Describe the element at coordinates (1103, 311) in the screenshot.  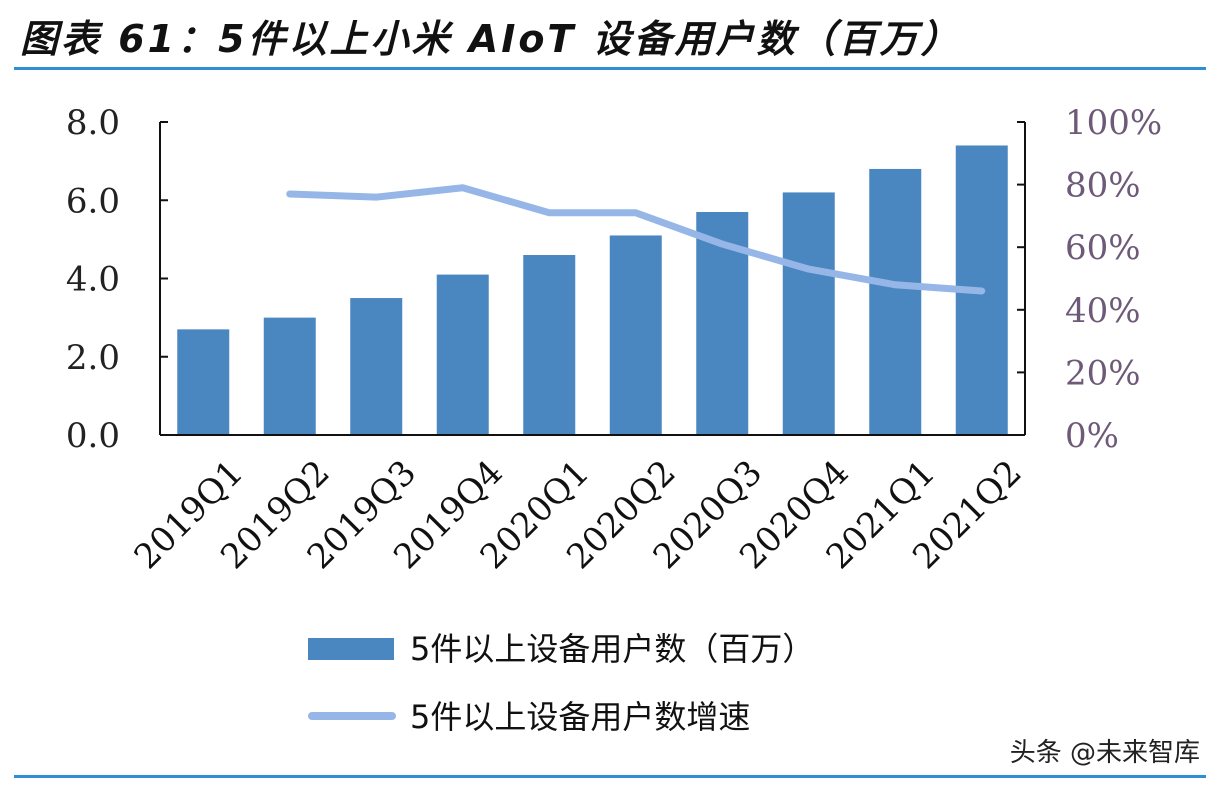
I see `right-tick-label: 40%` at that location.